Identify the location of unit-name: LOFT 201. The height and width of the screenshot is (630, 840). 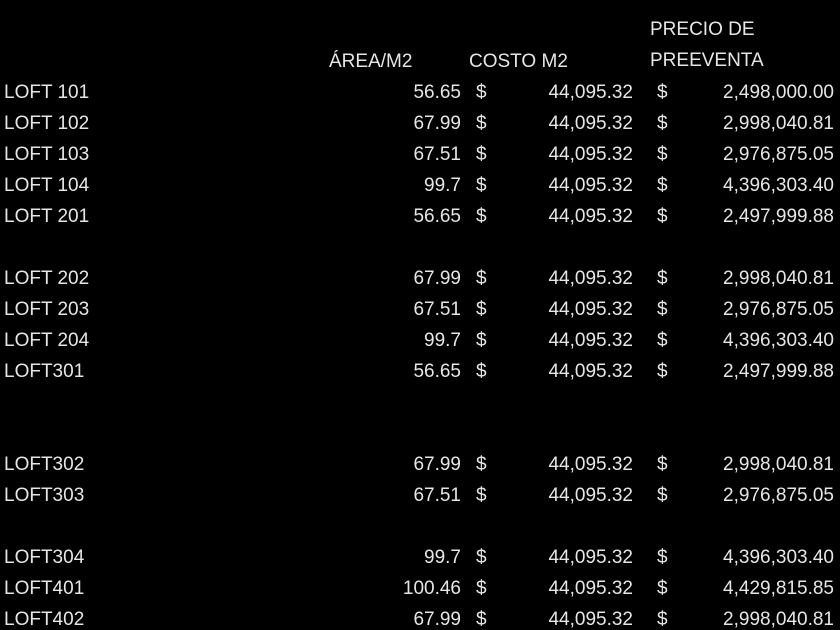
(46, 216).